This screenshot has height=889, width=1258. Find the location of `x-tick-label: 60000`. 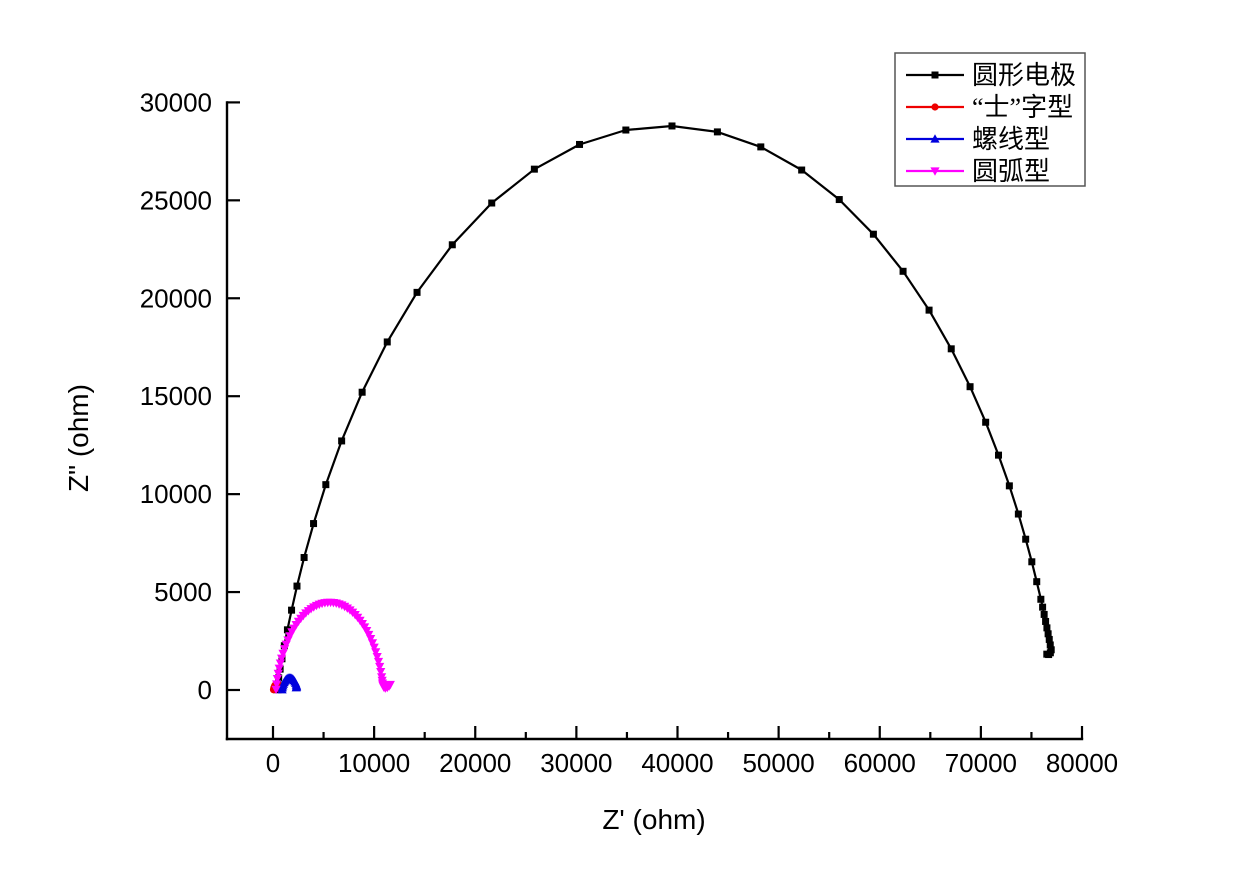

x-tick-label: 60000 is located at coordinates (880, 763).